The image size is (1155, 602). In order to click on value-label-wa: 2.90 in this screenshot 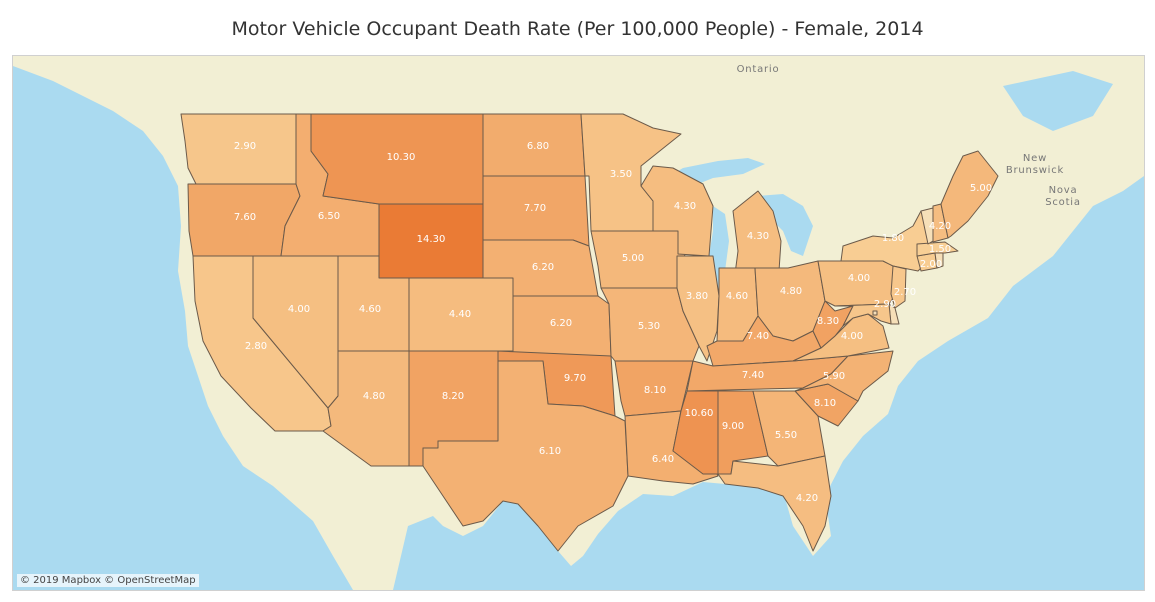, I will do `click(245, 146)`.